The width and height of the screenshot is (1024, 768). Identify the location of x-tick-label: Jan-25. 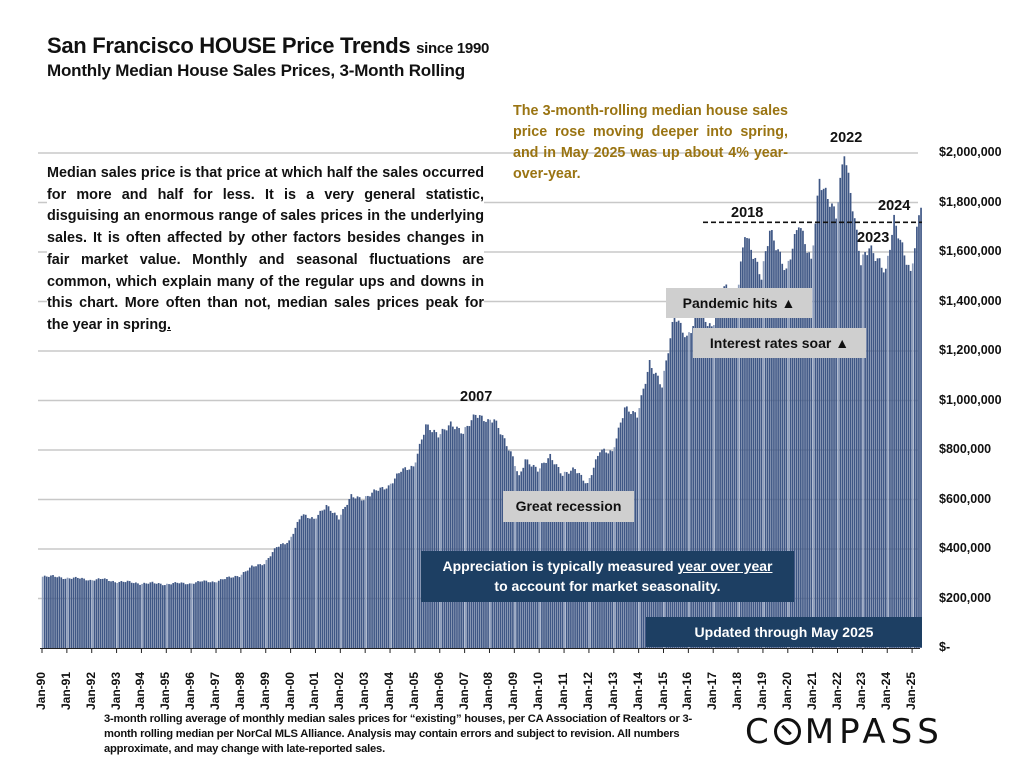
(911, 690).